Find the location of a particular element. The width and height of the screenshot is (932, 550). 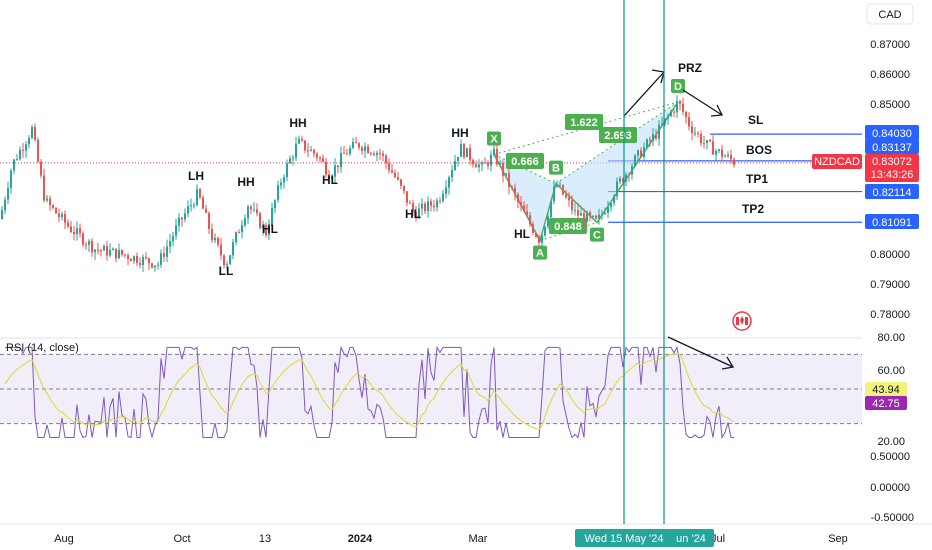

rsi-title: RSI (14, close) is located at coordinates (42, 348).